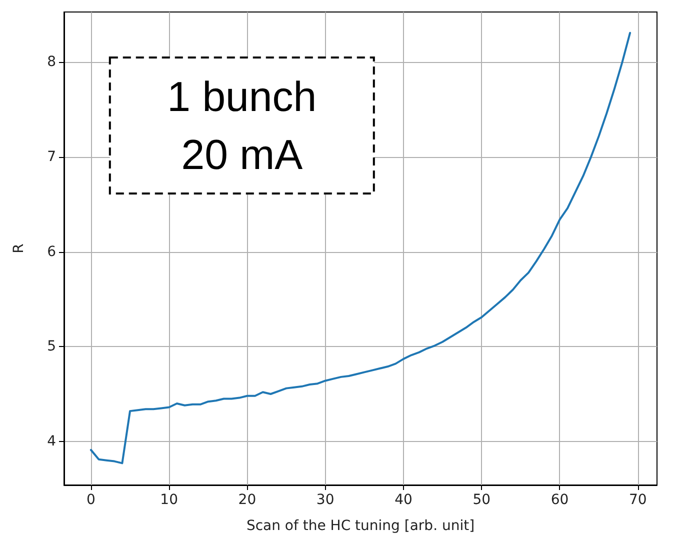 This screenshot has height=539, width=679. I want to click on y-tick-label: 7, so click(51, 157).